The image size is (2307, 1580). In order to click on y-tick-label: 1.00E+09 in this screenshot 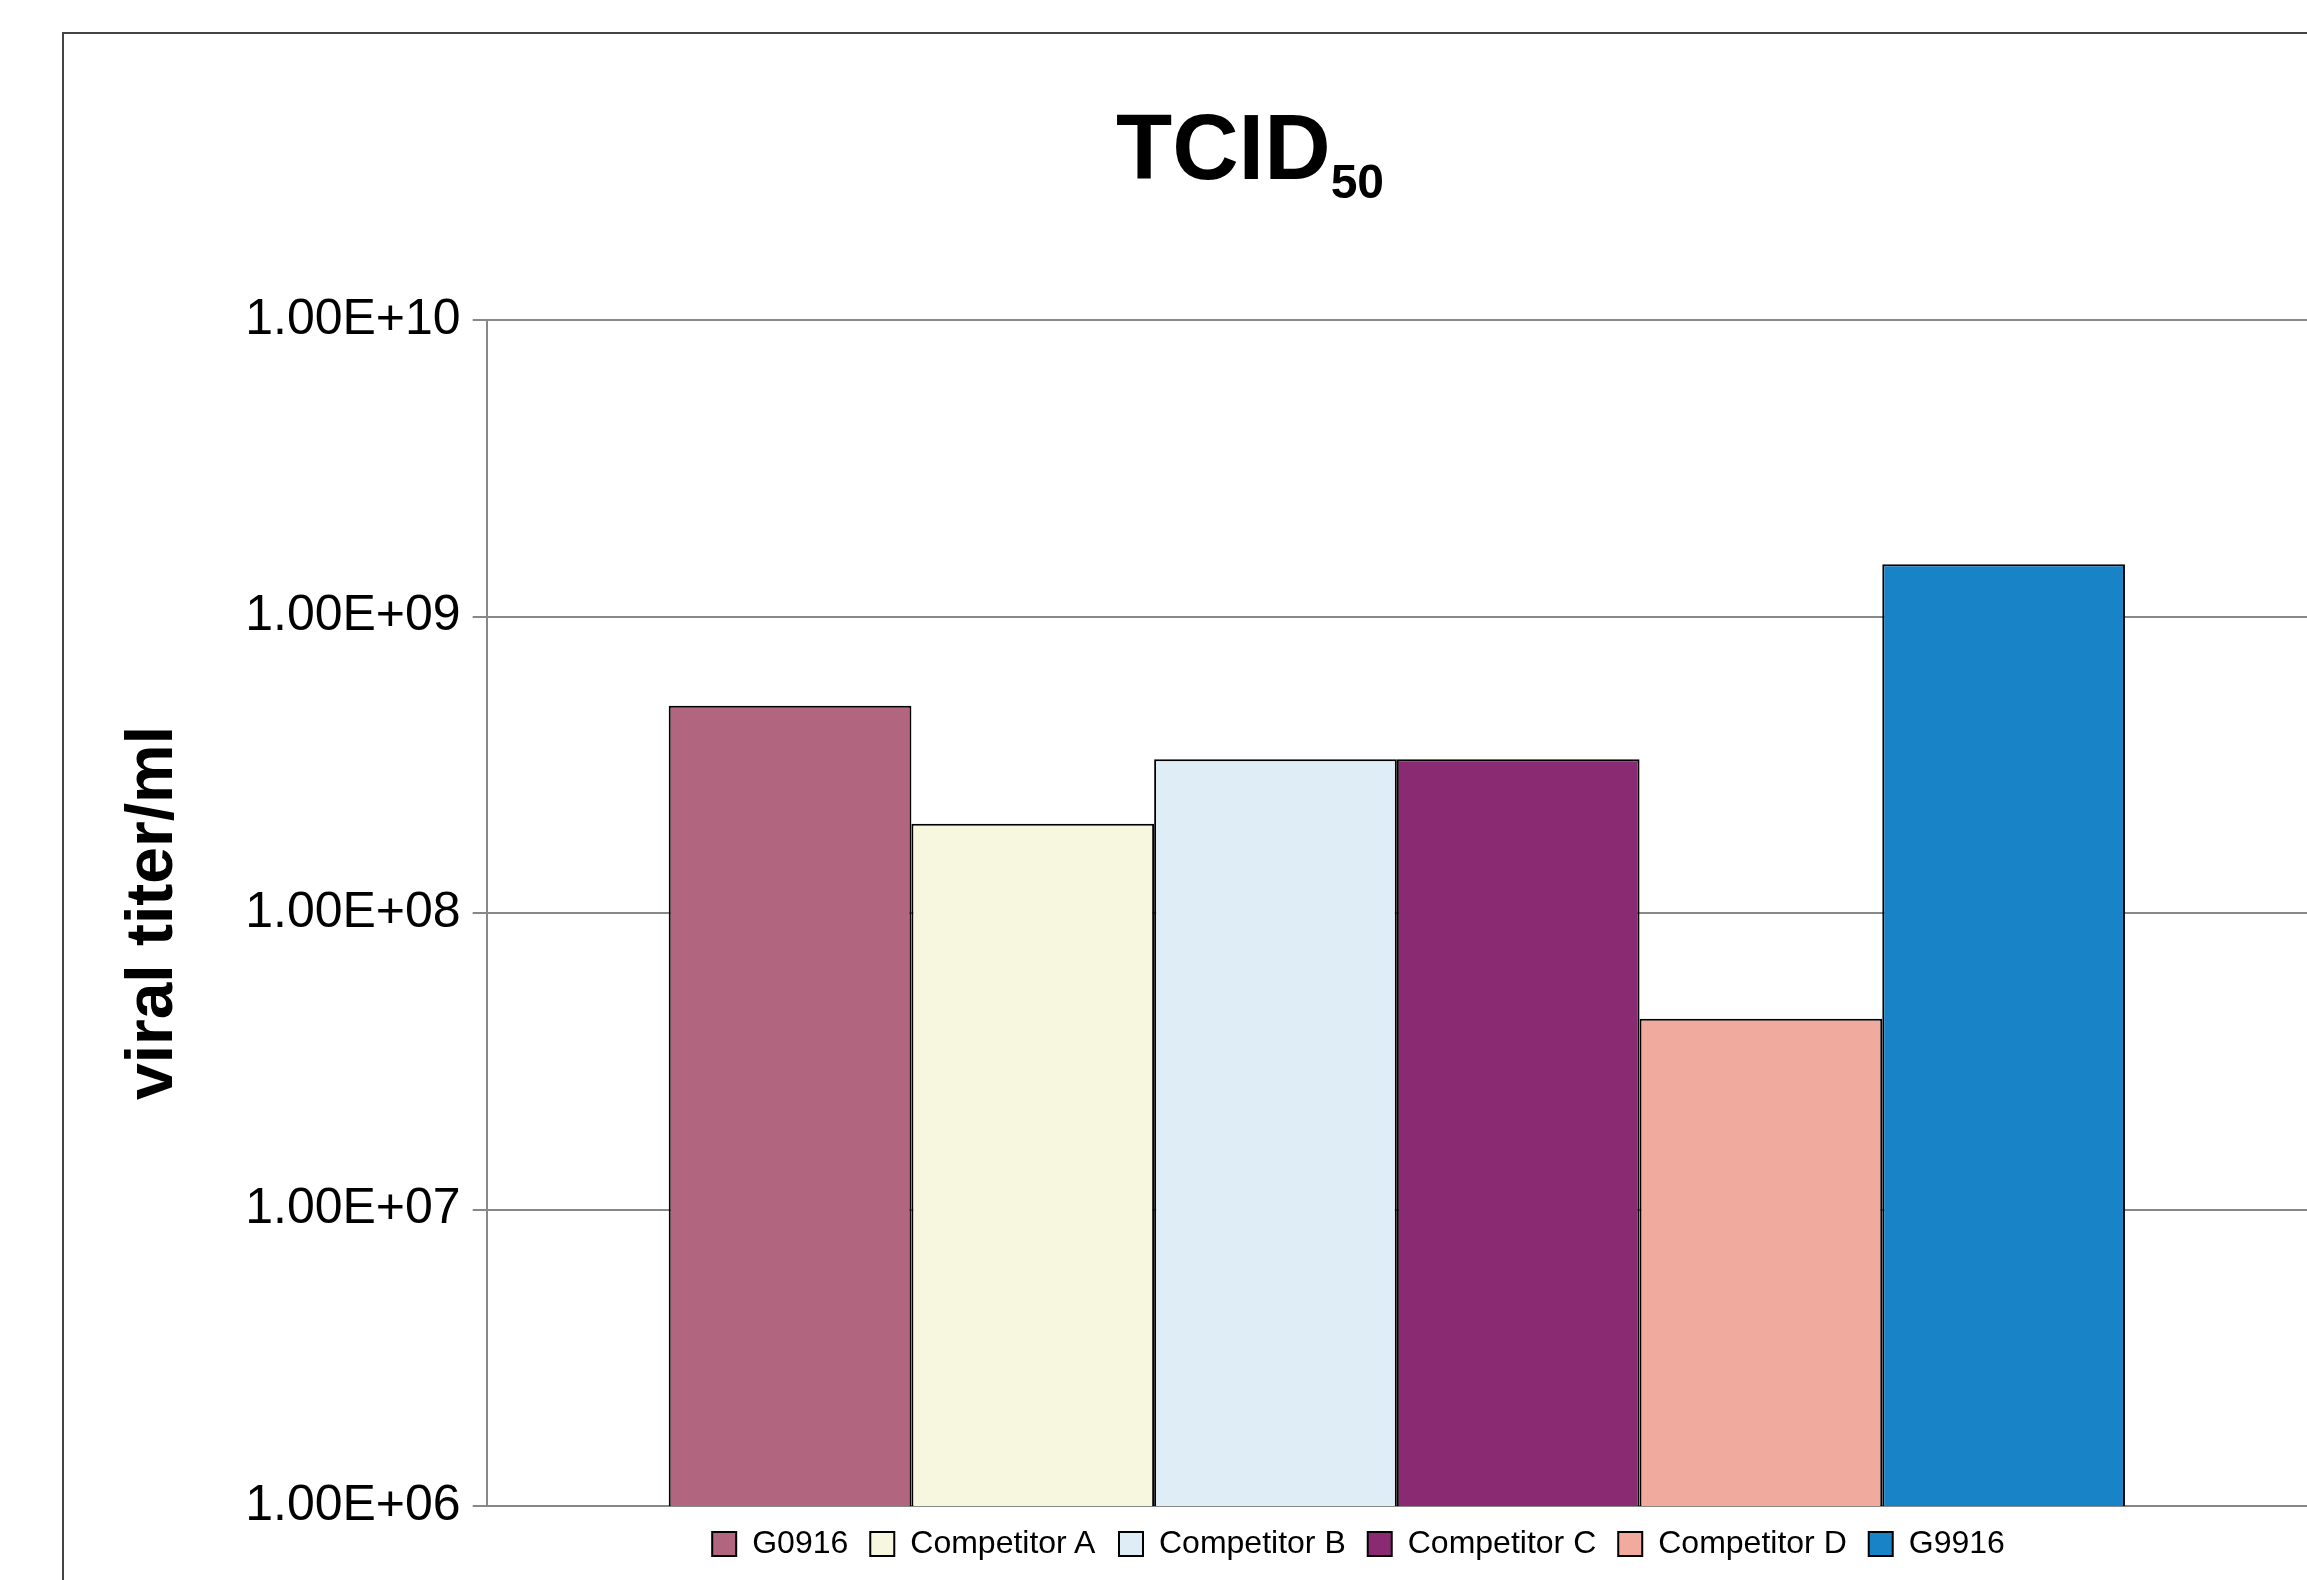, I will do `click(353, 613)`.